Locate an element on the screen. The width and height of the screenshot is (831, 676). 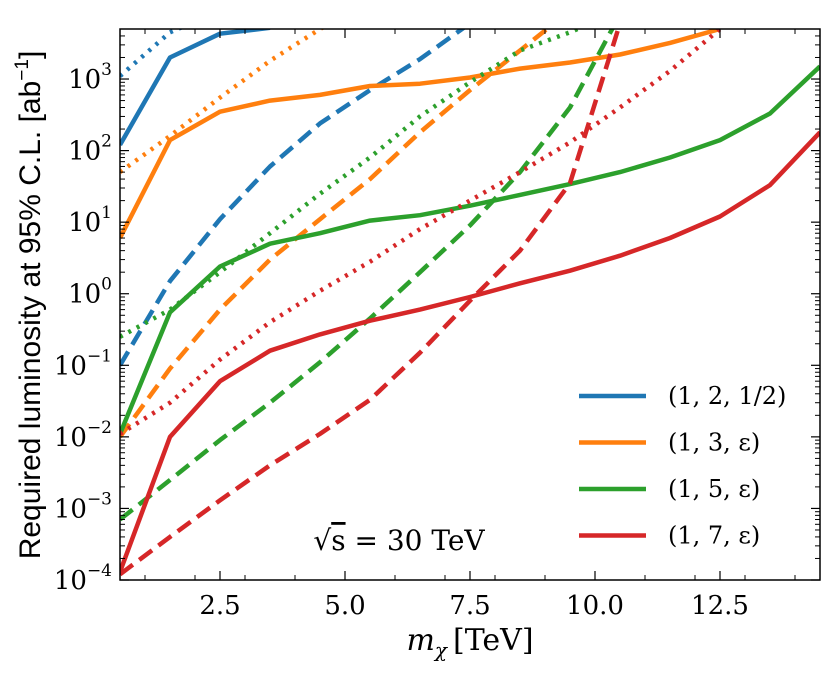
y-axis-label-sup: −1 is located at coordinates (22, 70).